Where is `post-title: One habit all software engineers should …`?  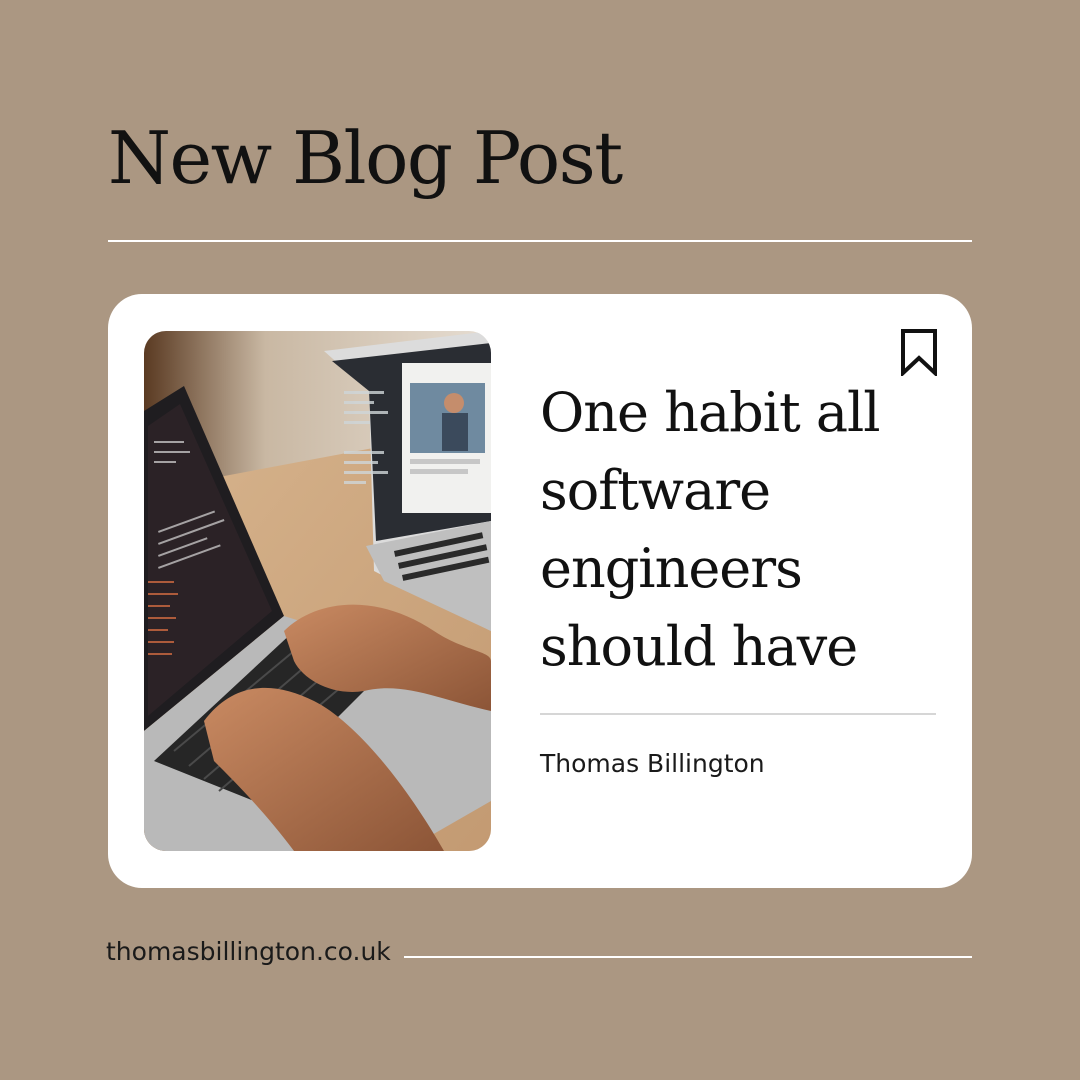
post-title: One habit all software engineers should … is located at coordinates (710, 529).